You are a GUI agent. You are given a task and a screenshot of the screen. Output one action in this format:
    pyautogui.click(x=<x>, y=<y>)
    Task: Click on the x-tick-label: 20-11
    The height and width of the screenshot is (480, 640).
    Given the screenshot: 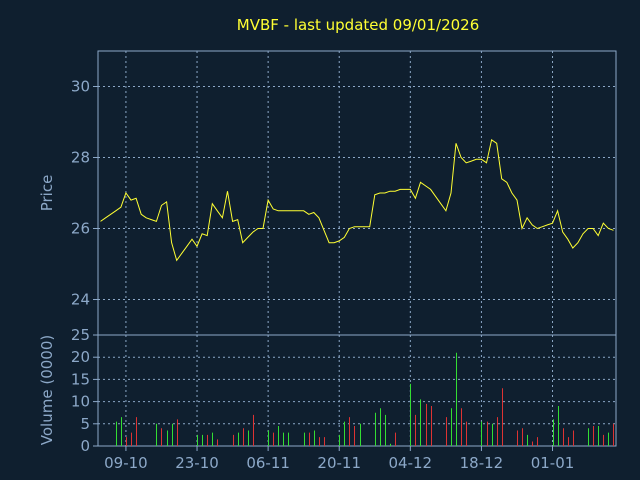 What is the action you would take?
    pyautogui.click(x=339, y=463)
    